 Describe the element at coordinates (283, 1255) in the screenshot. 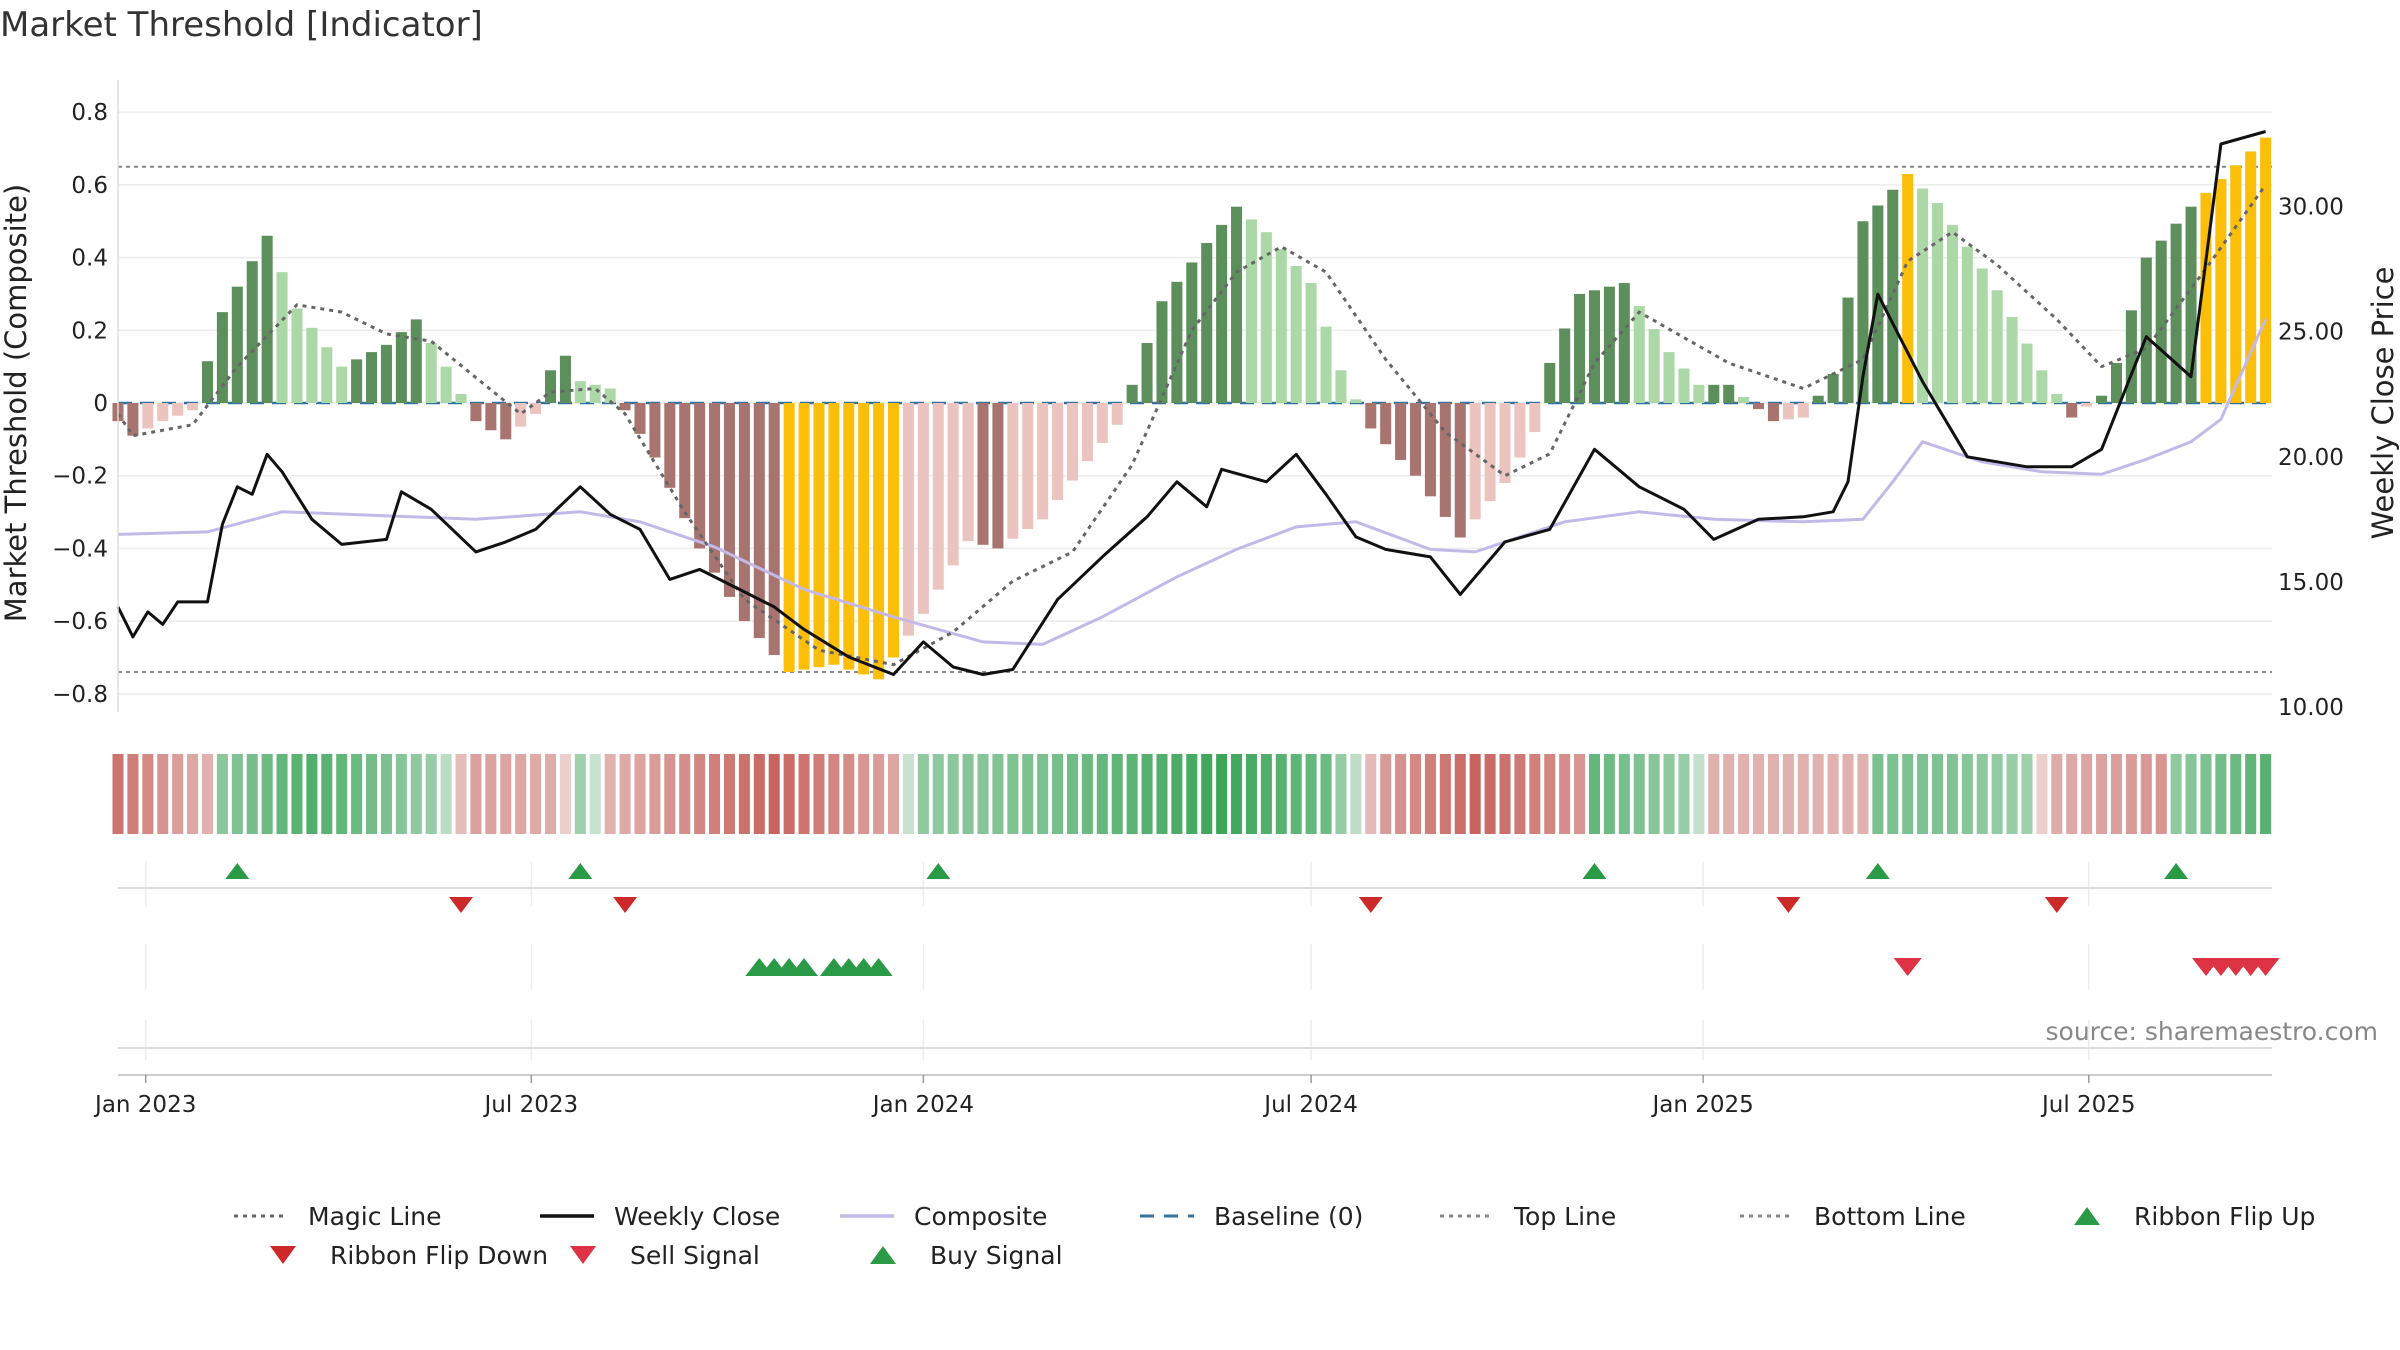

I see `legend-triangle-down-icon` at that location.